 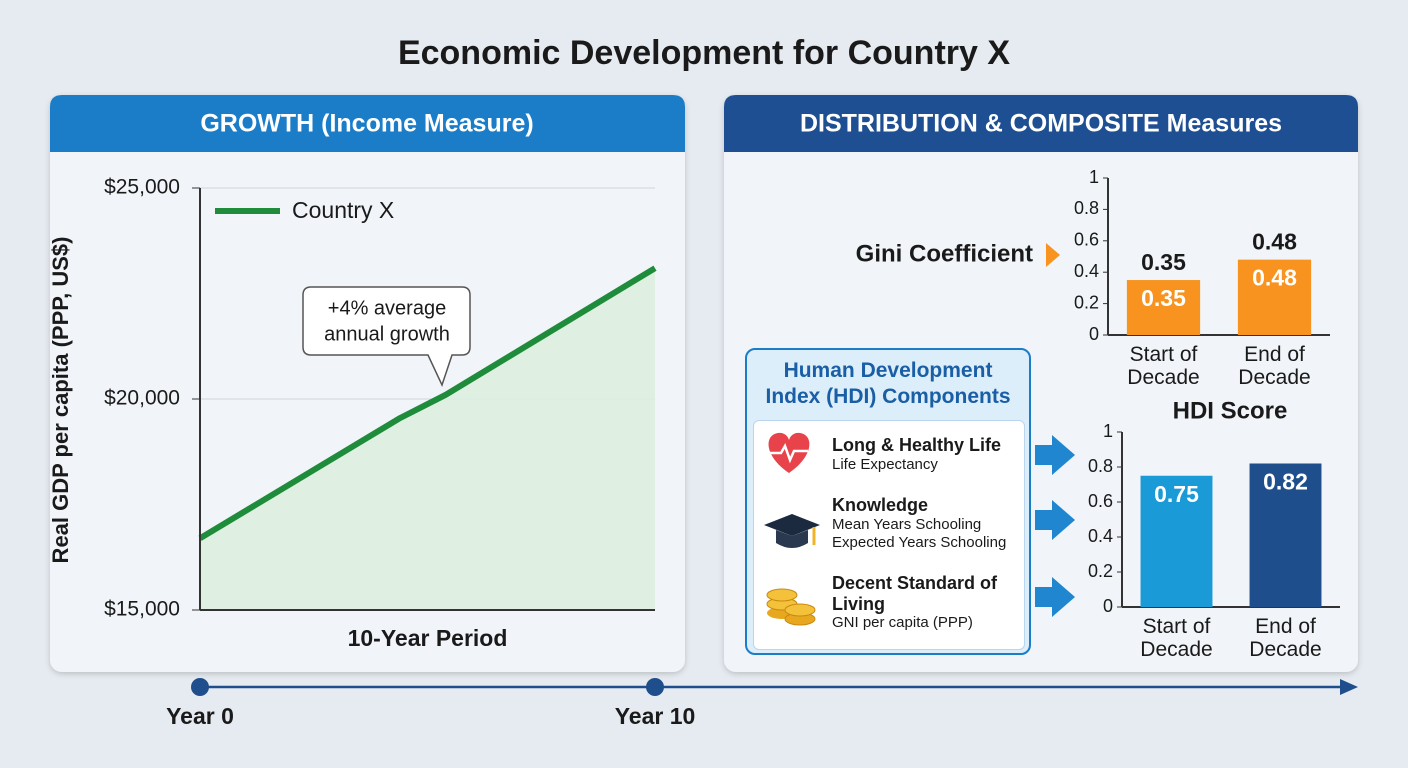 What do you see at coordinates (917, 445) in the screenshot?
I see `hdi-item-name: Long & Healthy Life` at bounding box center [917, 445].